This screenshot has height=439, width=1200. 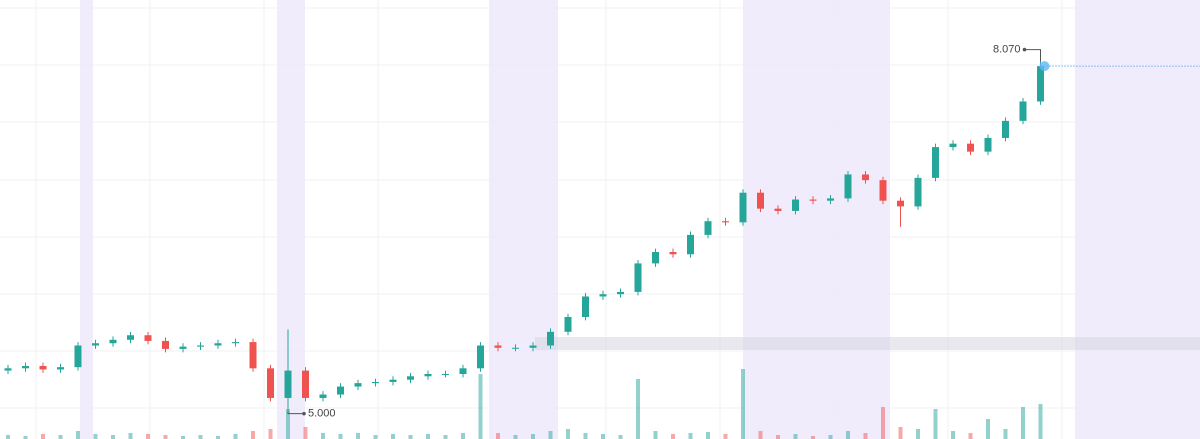 I want to click on annotation-leader, so click(x=295, y=413).